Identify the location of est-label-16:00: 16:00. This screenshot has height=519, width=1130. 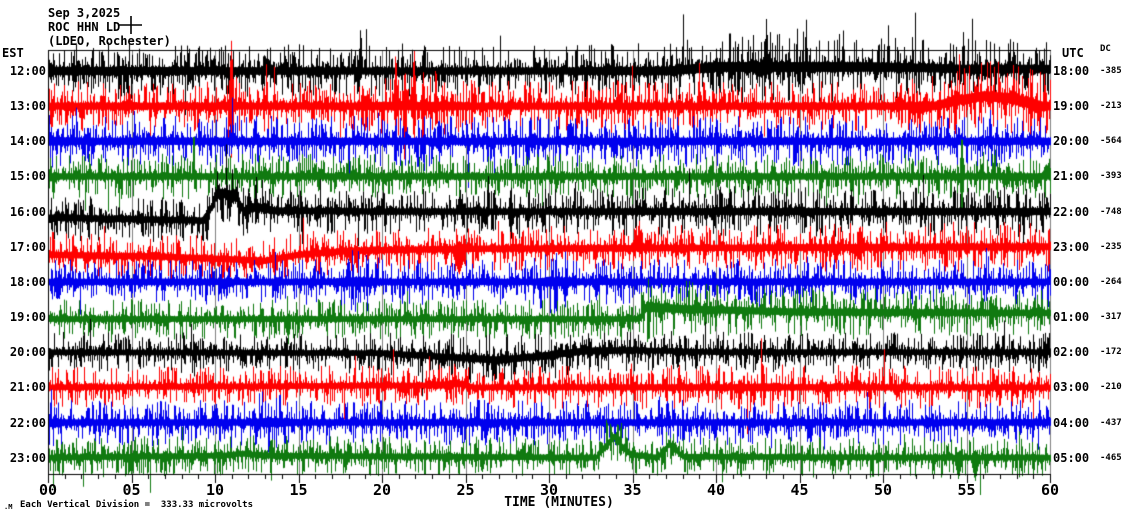
(27, 211).